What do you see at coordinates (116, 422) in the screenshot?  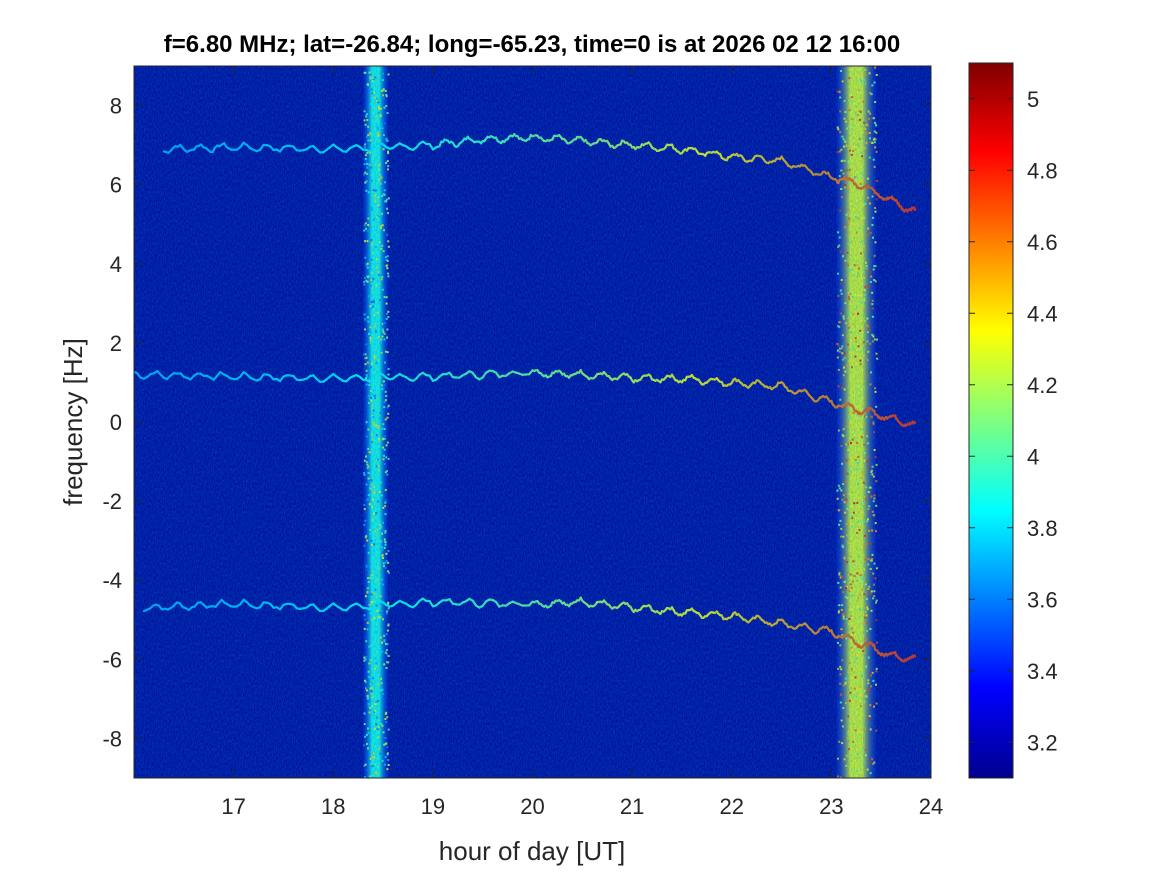 I see `y-tick-label: 0` at bounding box center [116, 422].